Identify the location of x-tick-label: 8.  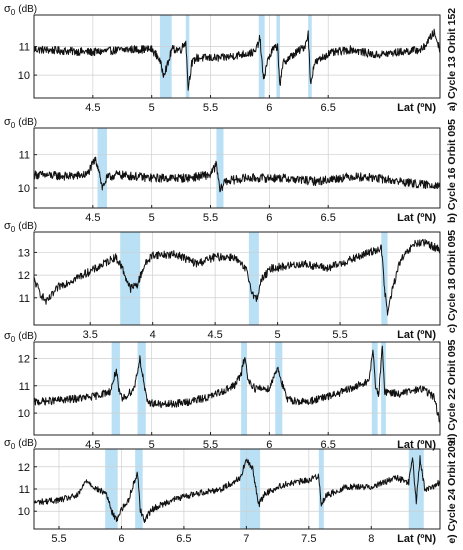
(371, 539).